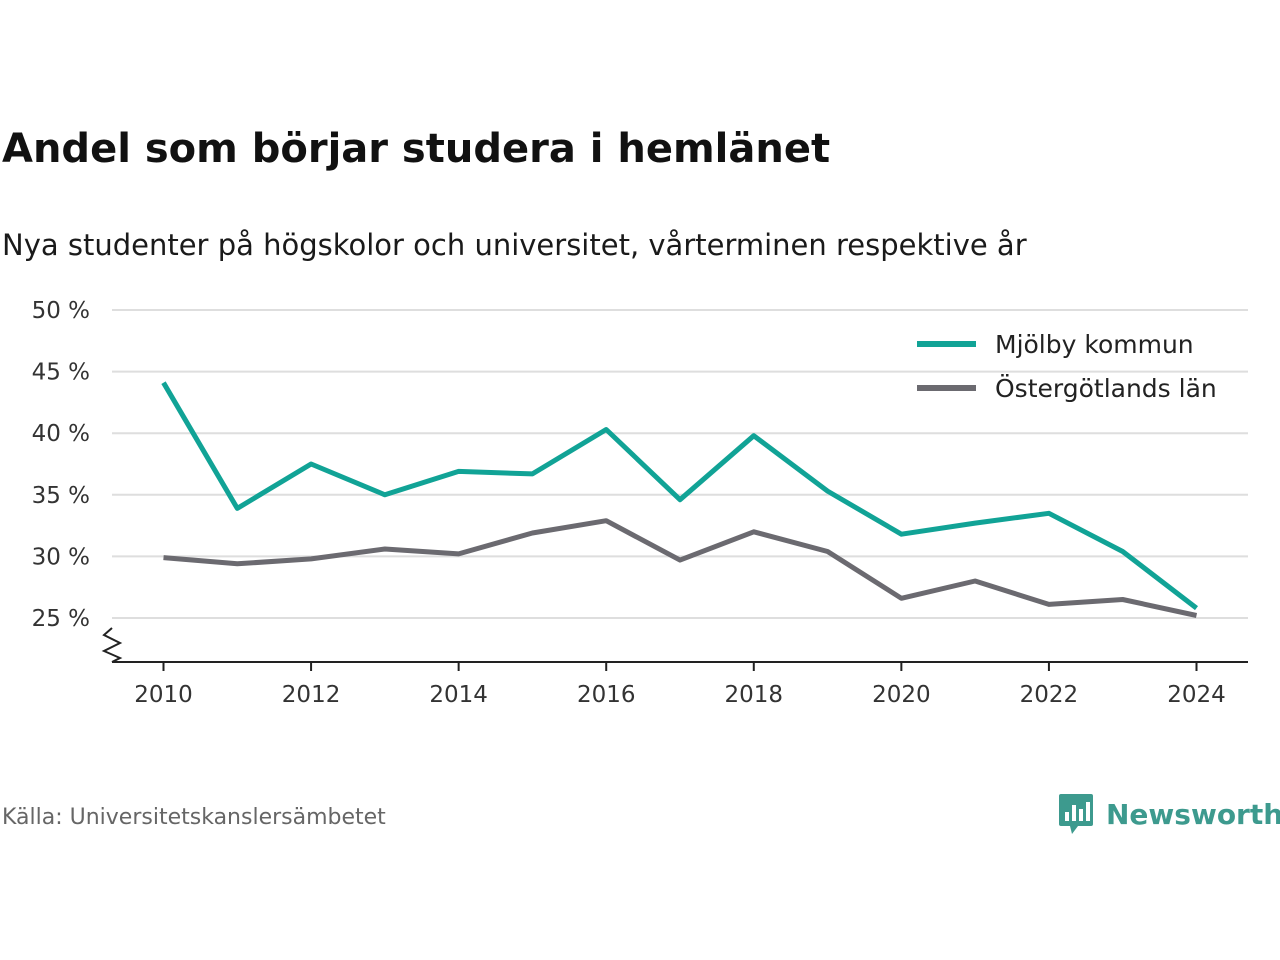 Image resolution: width=1280 pixels, height=960 pixels. What do you see at coordinates (61, 619) in the screenshot?
I see `y-tick-label-25: 25 %` at bounding box center [61, 619].